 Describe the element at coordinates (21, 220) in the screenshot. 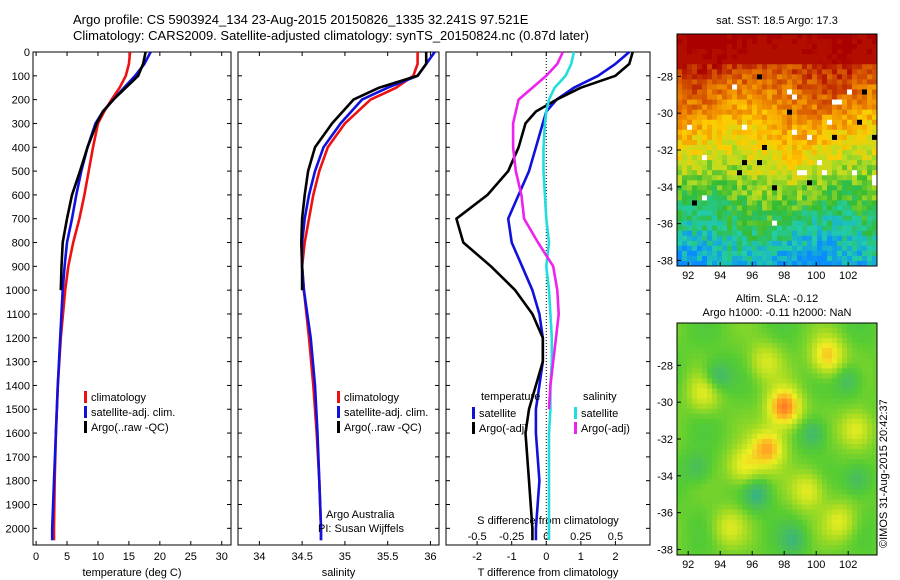

I see `depth-tick-label: 700` at that location.